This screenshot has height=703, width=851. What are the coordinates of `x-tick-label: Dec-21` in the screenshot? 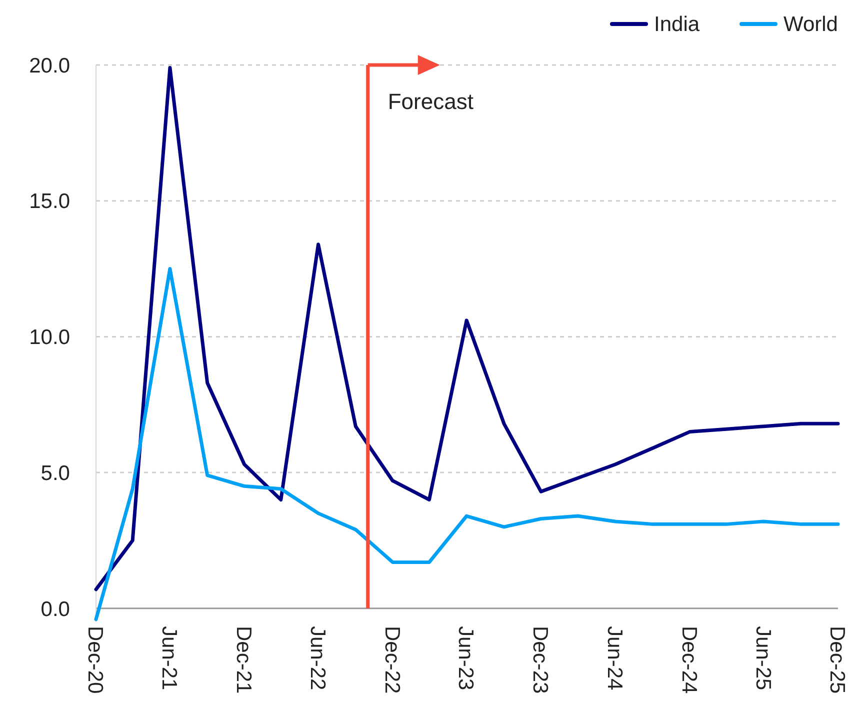 It's located at (243, 660).